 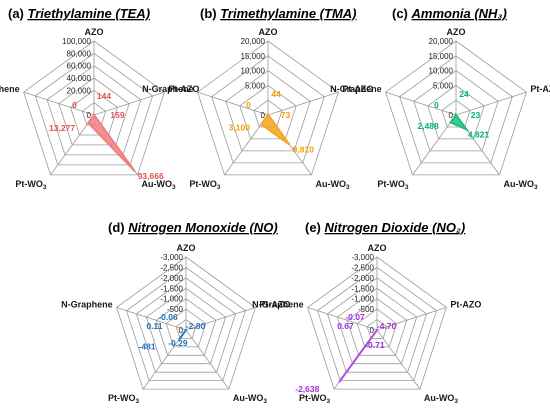 I want to click on data-label: 0.11, so click(x=154, y=326).